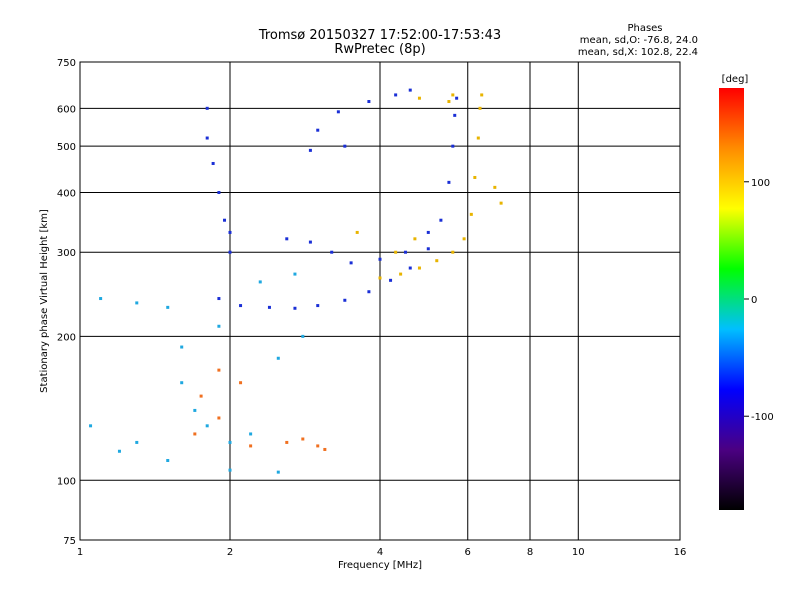 The width and height of the screenshot is (800, 600). What do you see at coordinates (66, 302) in the screenshot?
I see `y-tick-labels: 75 100 200 300 400 500 600 750` at bounding box center [66, 302].